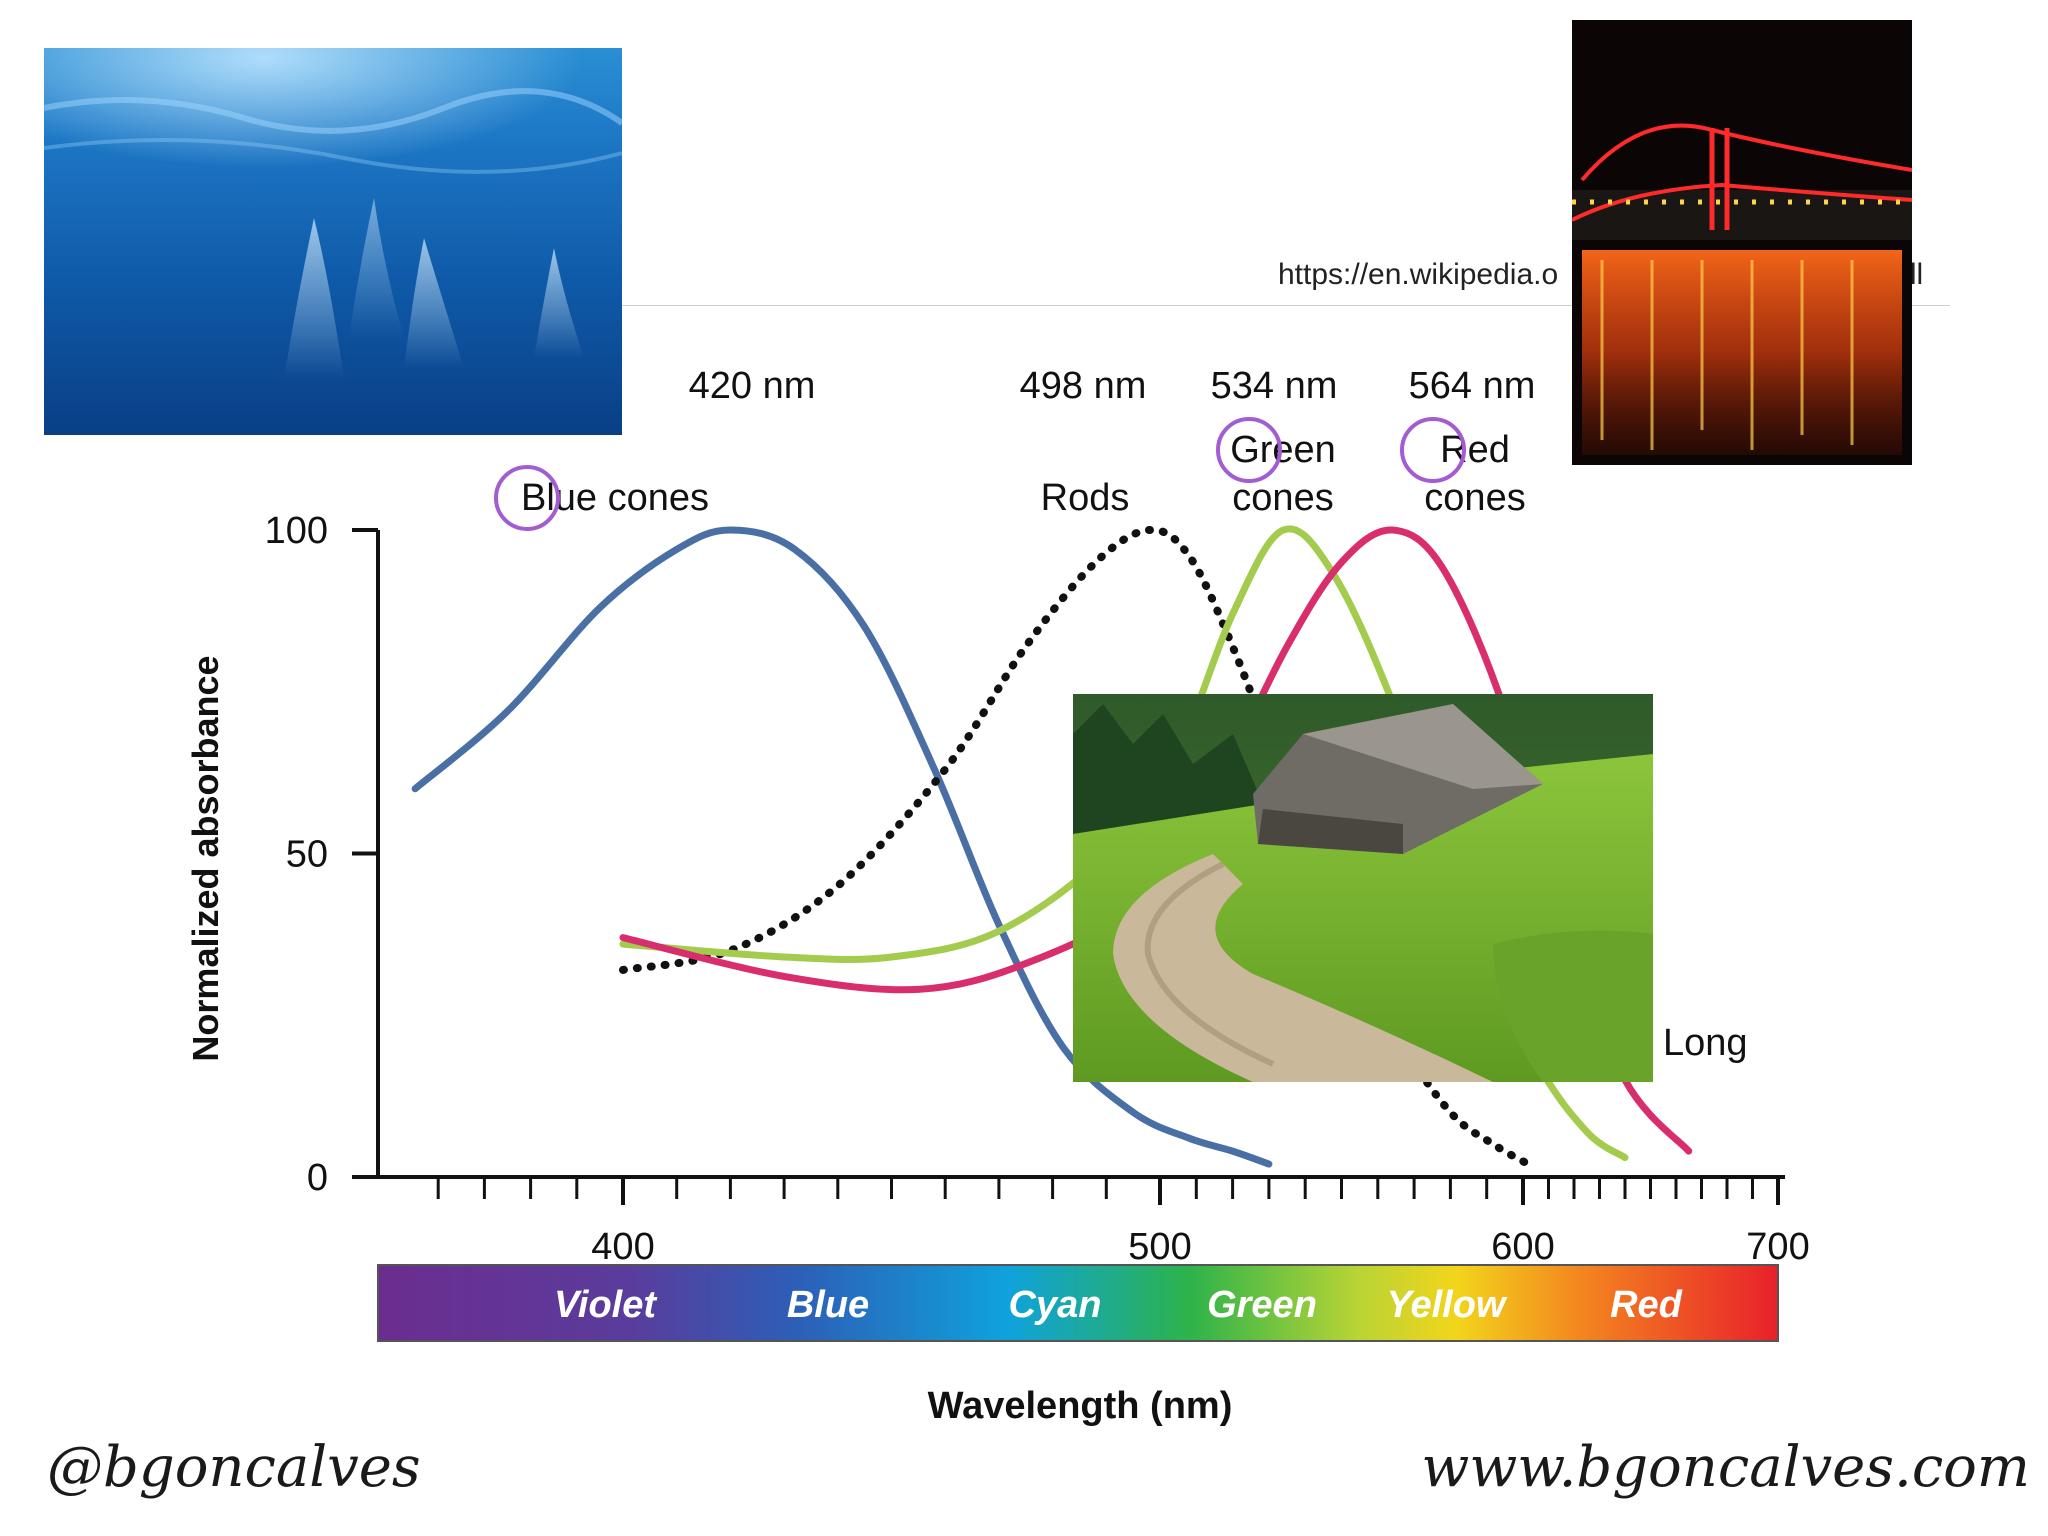 The width and height of the screenshot is (2048, 1536). I want to click on red-cones-peak-label: 564 nm, so click(1472, 386).